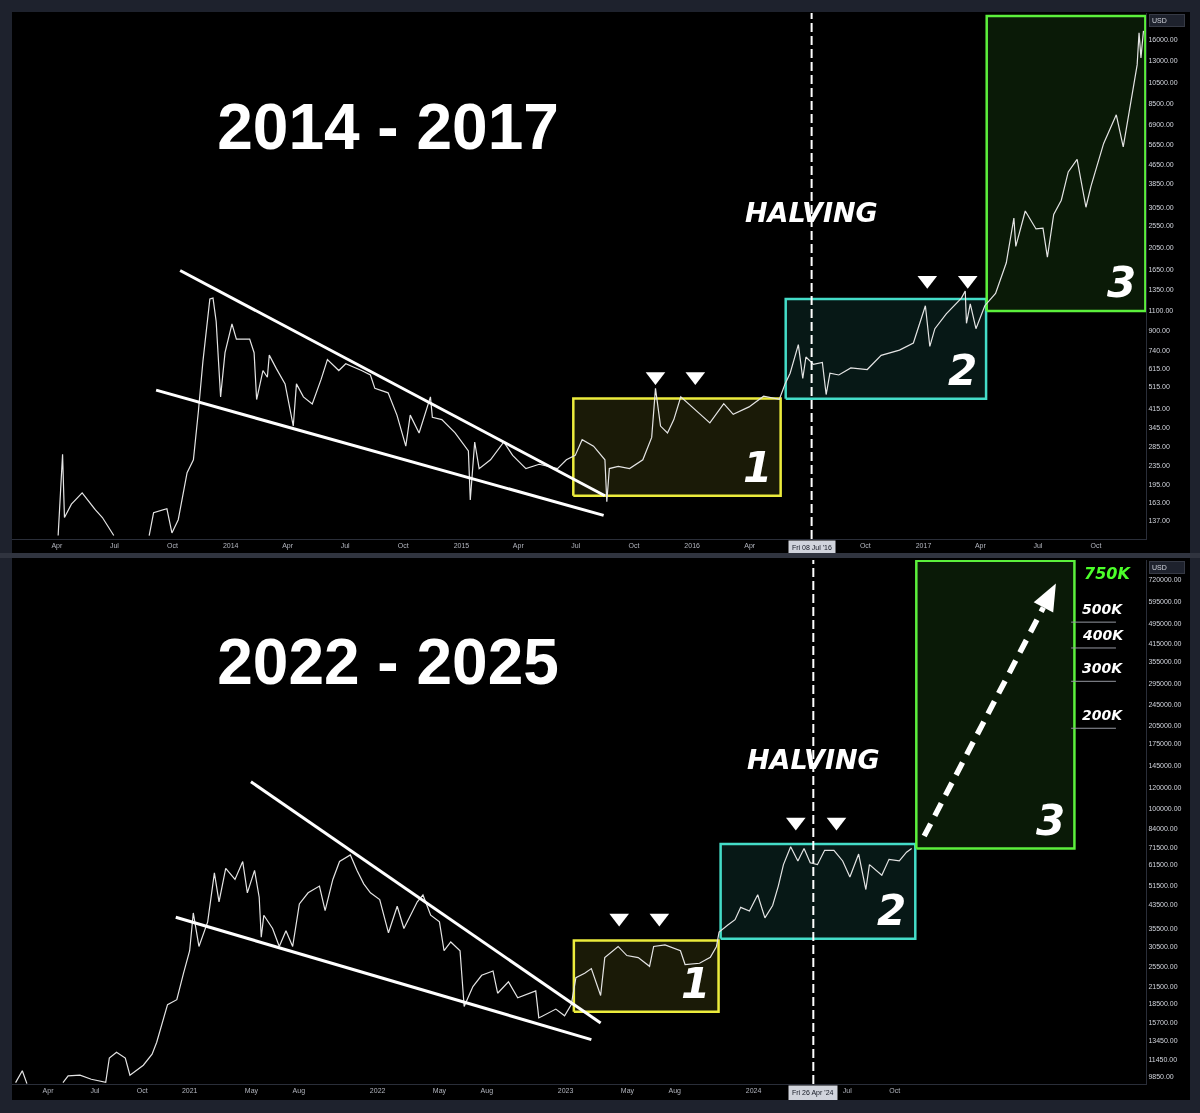 The image size is (1200, 1113). I want to click on ref-line-label: 500K, so click(1103, 609).